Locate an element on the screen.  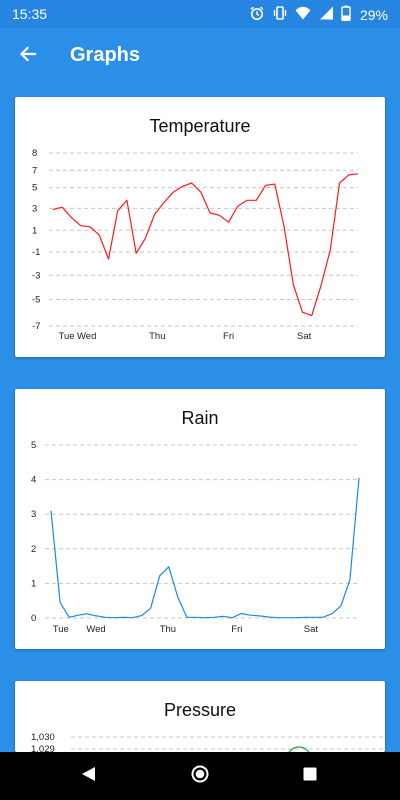
y-tick-label: 2 is located at coordinates (33, 549).